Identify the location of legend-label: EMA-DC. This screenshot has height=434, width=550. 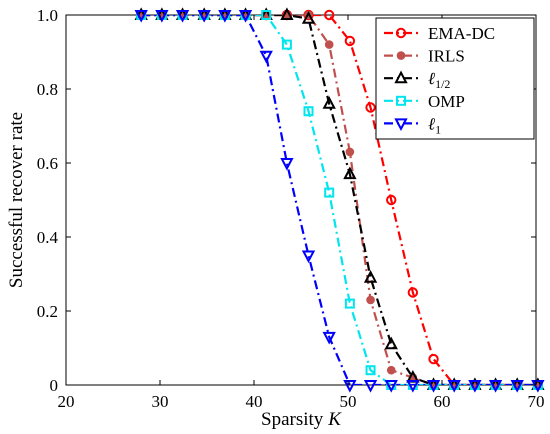
(461, 33).